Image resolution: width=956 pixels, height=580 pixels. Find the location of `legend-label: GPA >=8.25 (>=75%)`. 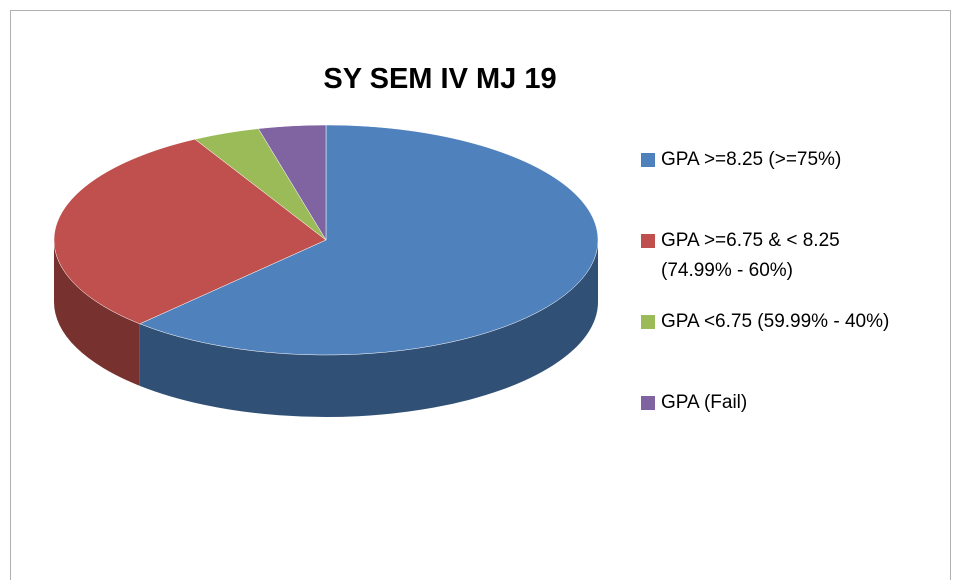

legend-label: GPA >=8.25 (>=75%) is located at coordinates (751, 159).